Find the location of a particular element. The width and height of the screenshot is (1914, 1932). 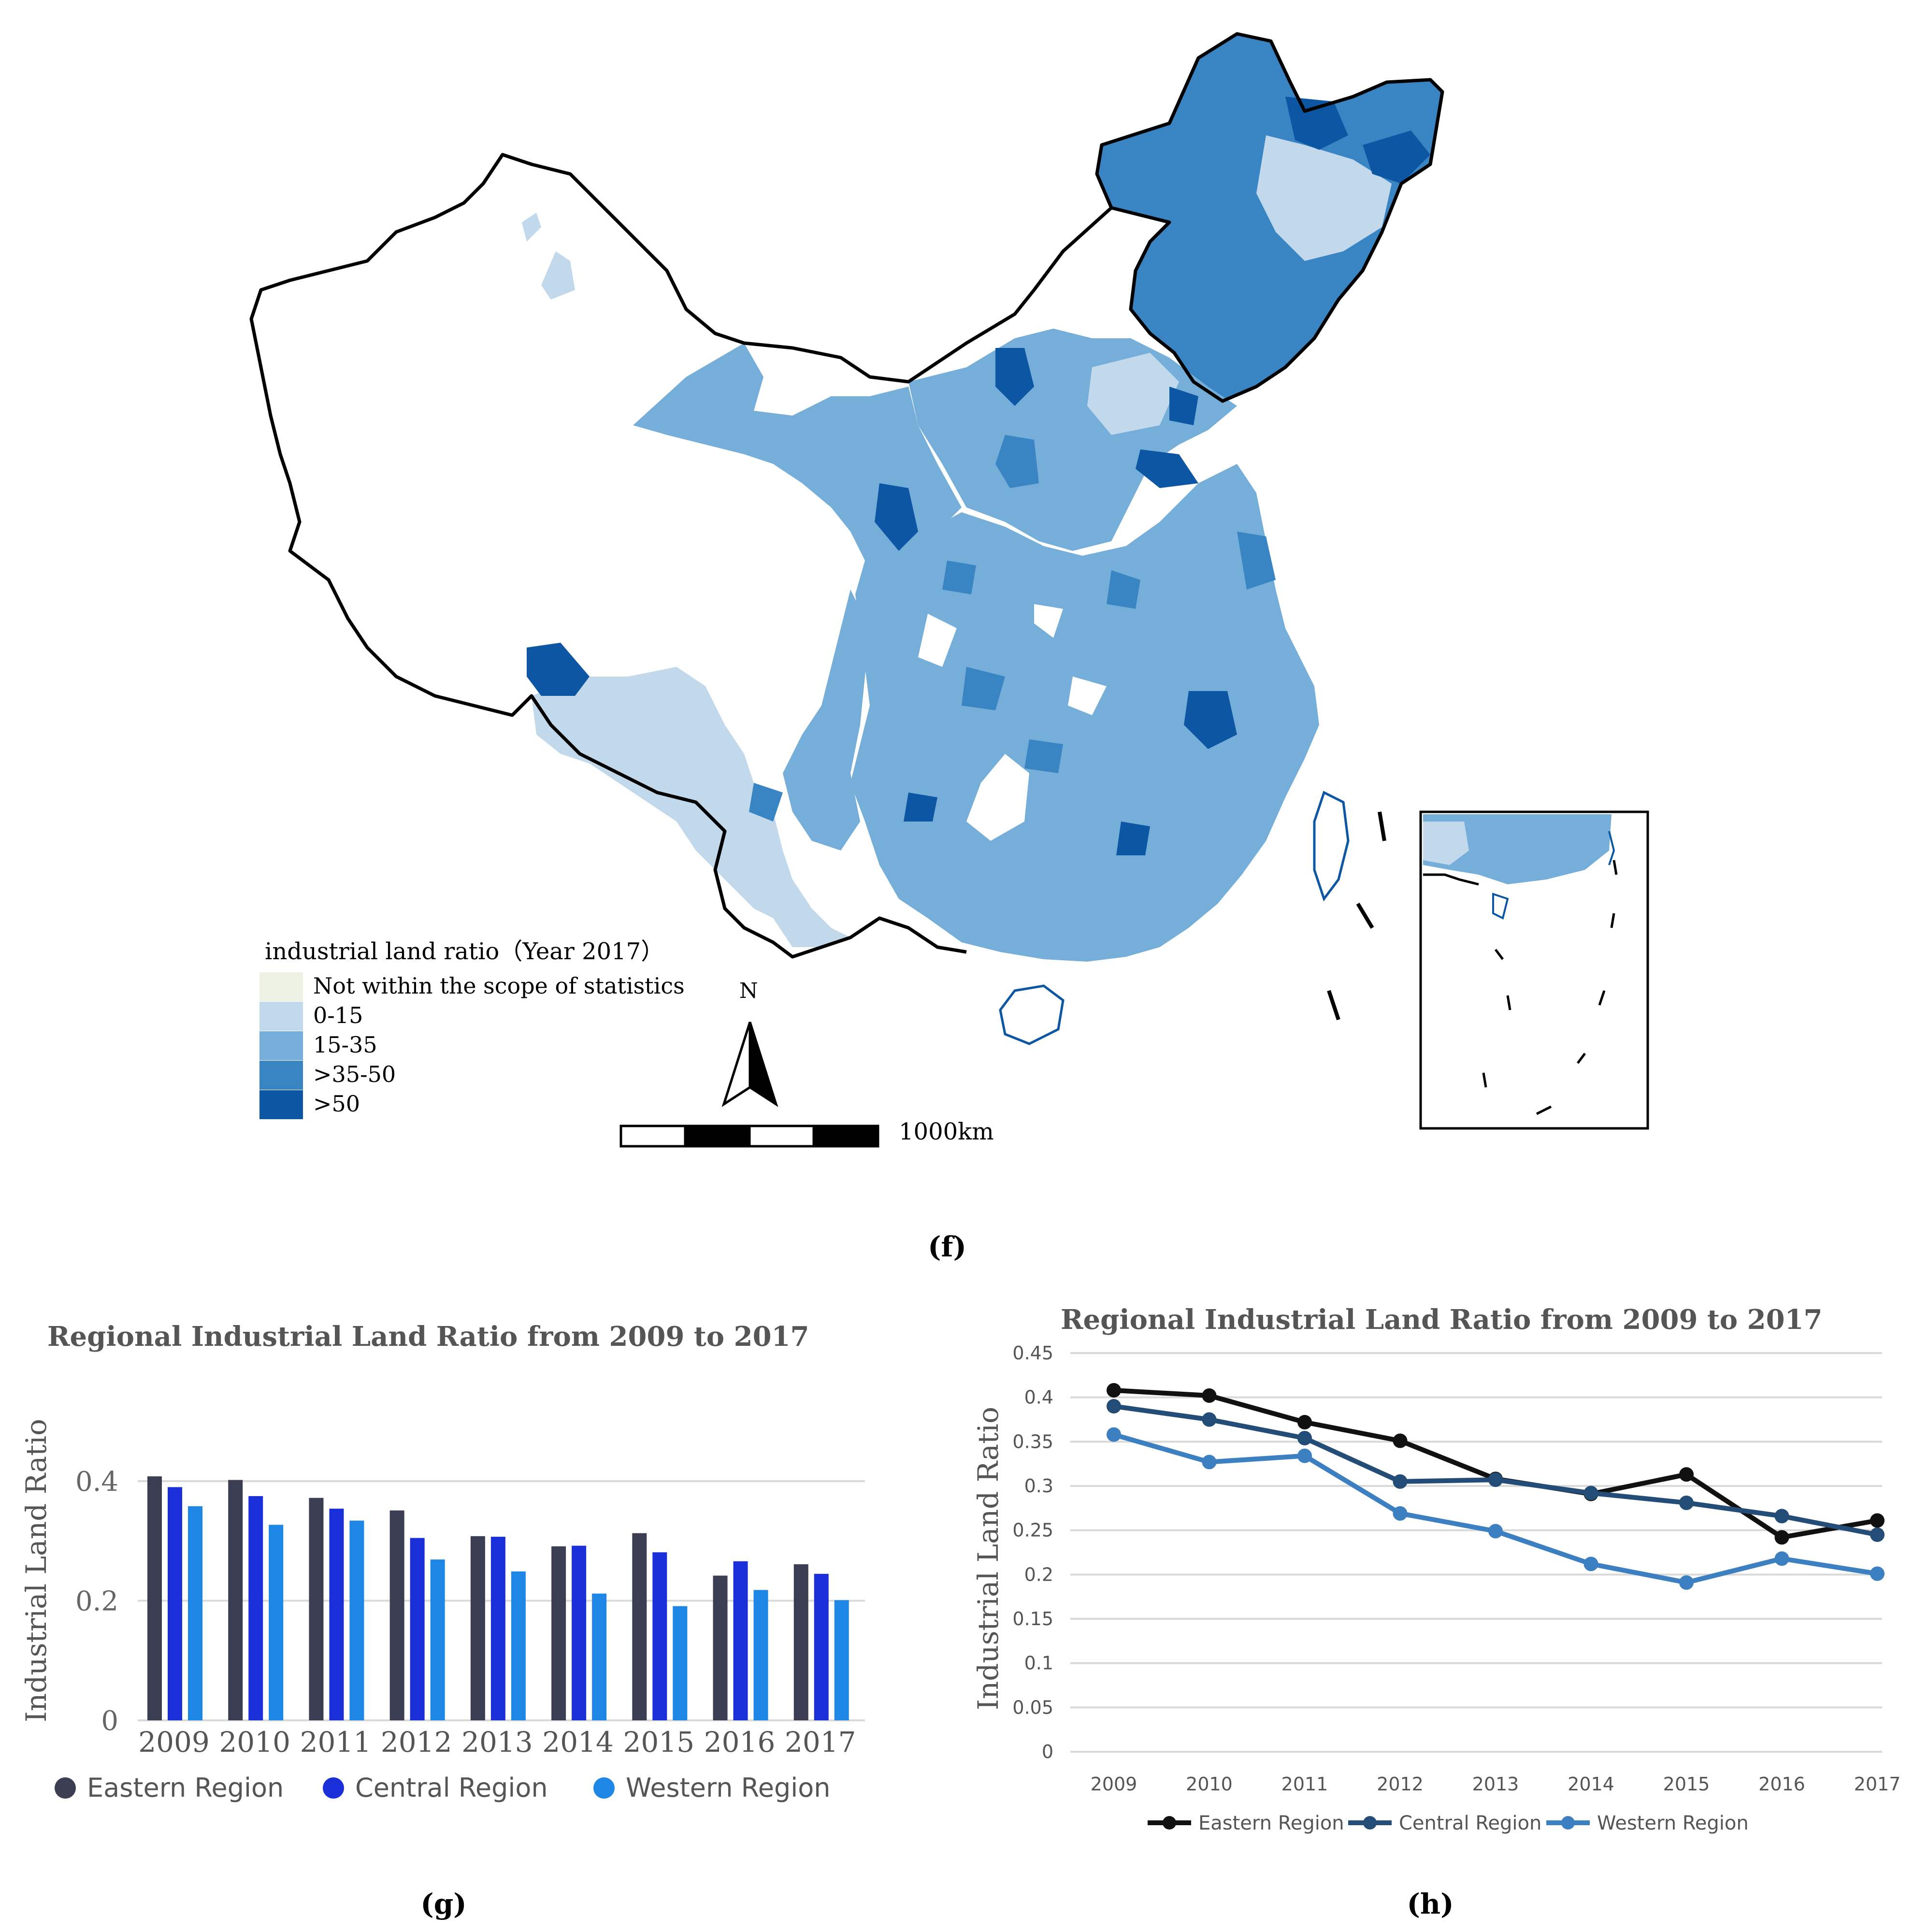

line-point-eastern-region-2010 is located at coordinates (1209, 1396).